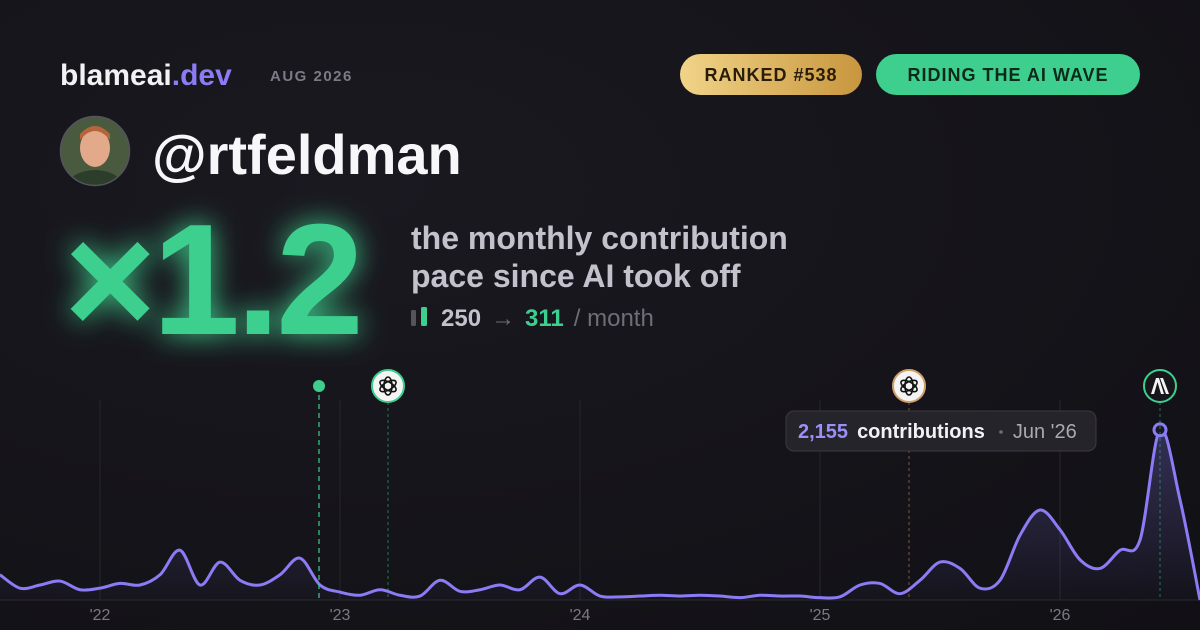 The width and height of the screenshot is (1200, 630). Describe the element at coordinates (544, 318) in the screenshot. I see `after: 311` at that location.